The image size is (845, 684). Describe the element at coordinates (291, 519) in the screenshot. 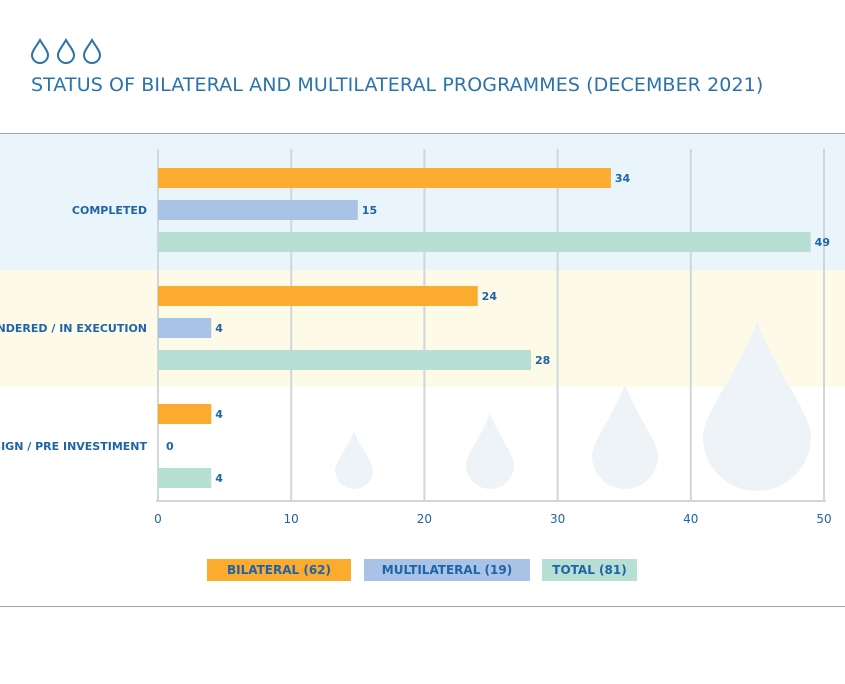

I see `x-tick-label: 10` at that location.